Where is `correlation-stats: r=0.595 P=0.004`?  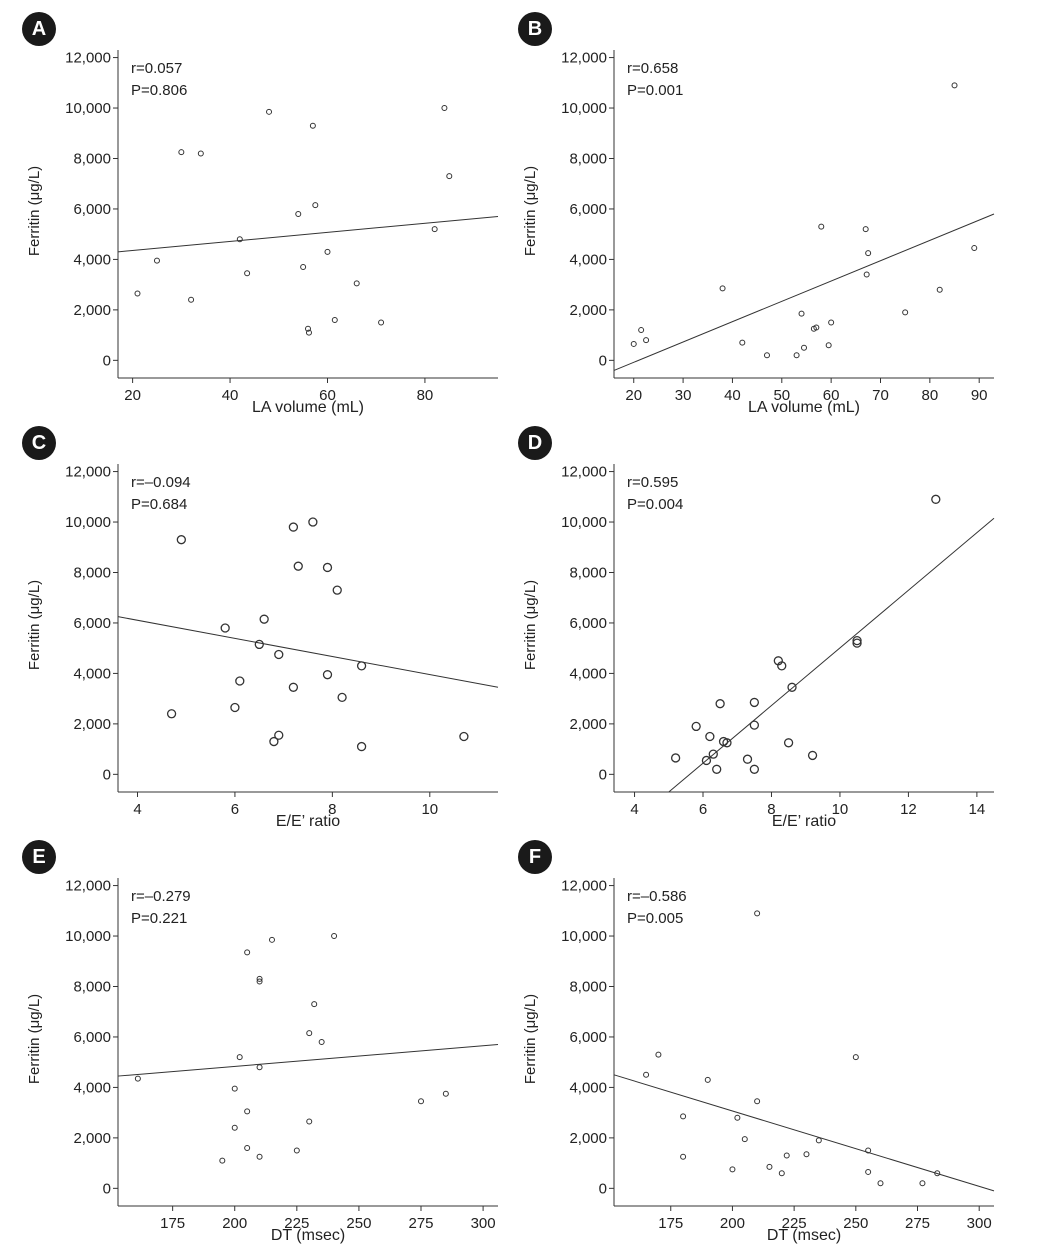 correlation-stats: r=0.595 P=0.004 is located at coordinates (655, 494).